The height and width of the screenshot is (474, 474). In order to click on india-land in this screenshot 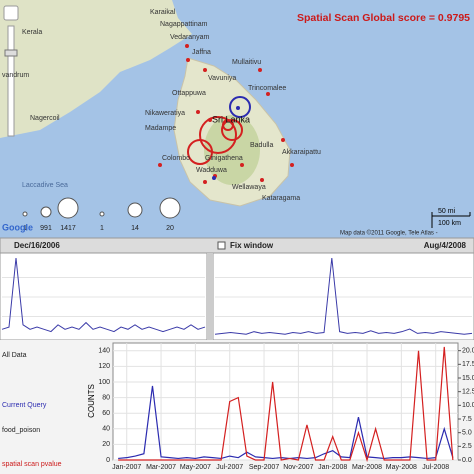, I will do `click(96, 69)`.